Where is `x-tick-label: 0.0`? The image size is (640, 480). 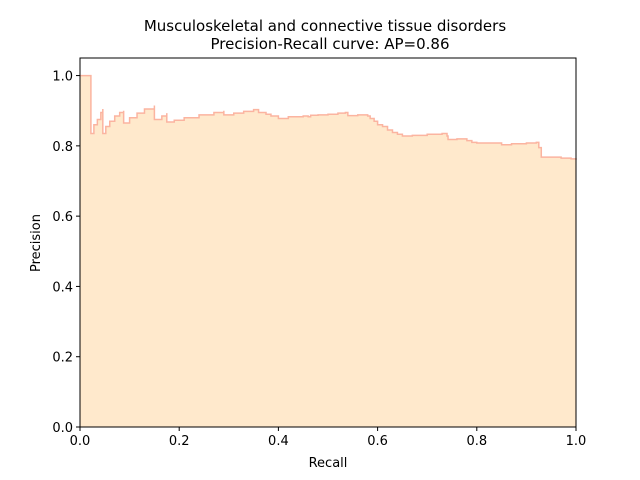 x-tick-label: 0.0 is located at coordinates (80, 441).